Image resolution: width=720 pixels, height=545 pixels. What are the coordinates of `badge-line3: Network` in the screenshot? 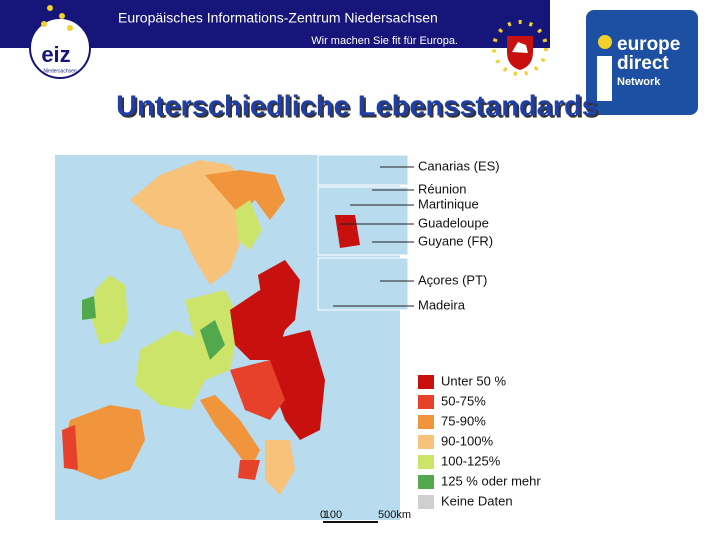 It's located at (639, 82).